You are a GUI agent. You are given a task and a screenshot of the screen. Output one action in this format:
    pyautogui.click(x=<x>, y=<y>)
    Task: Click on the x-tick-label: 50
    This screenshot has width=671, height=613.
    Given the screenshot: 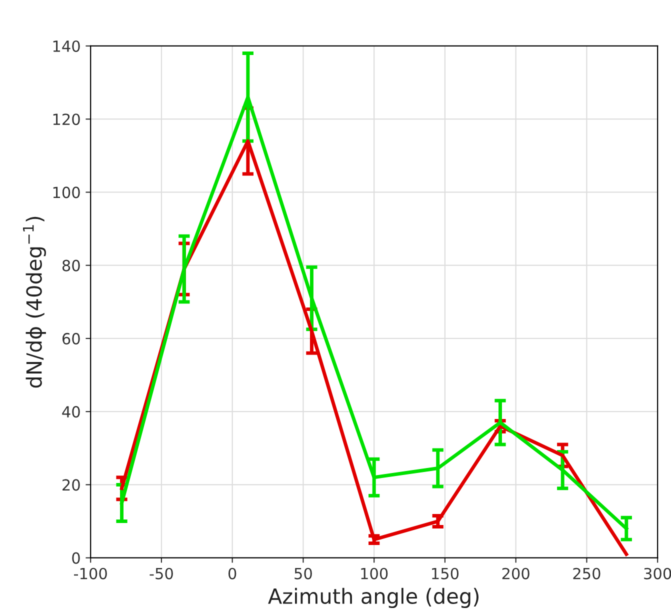 What is the action you would take?
    pyautogui.click(x=303, y=574)
    